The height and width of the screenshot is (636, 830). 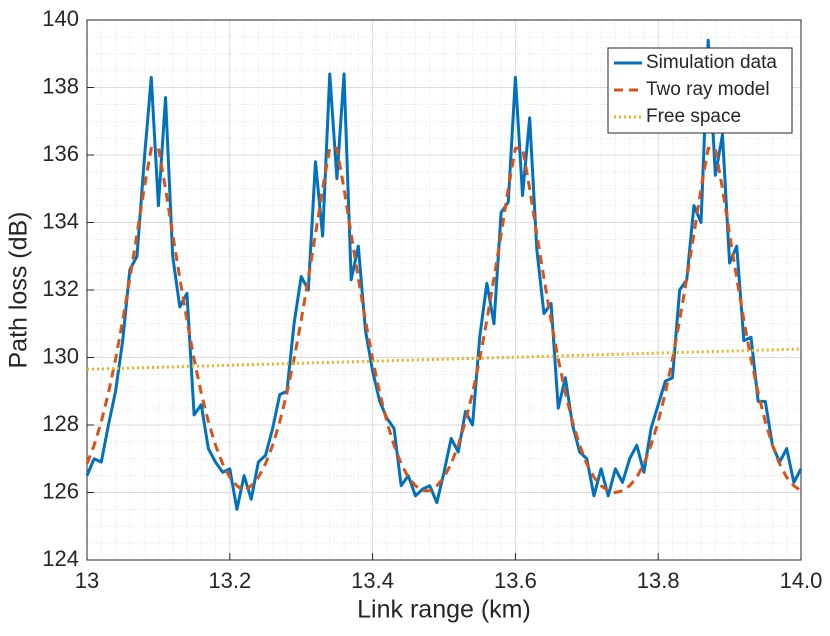 I want to click on y-tick-label: 138, so click(x=60, y=85).